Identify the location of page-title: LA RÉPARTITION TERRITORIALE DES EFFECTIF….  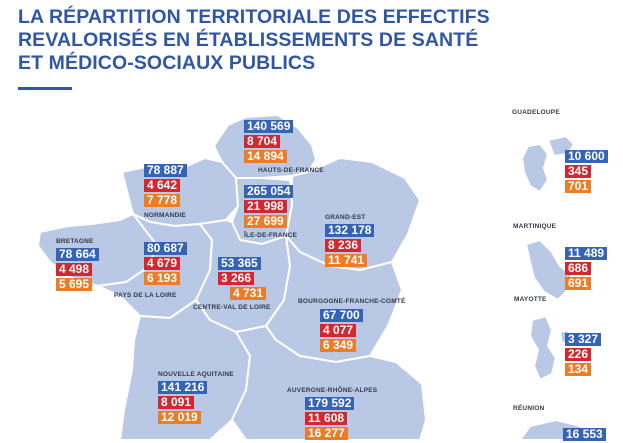
(254, 40).